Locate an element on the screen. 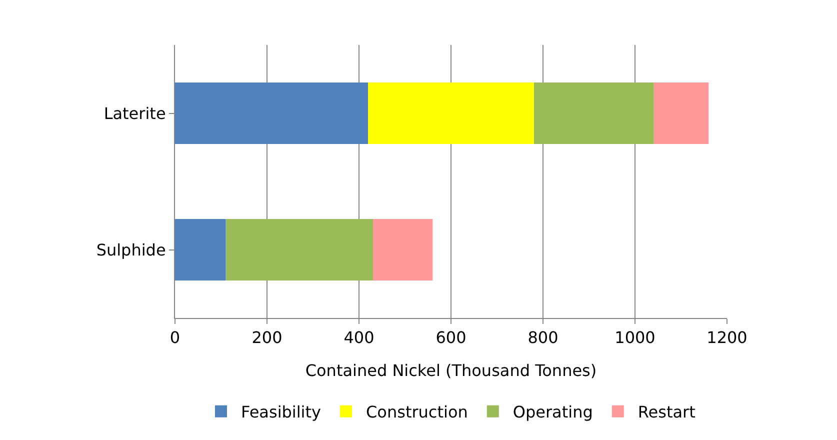 This screenshot has height=440, width=837. x-tick-label: 1200 is located at coordinates (727, 338).